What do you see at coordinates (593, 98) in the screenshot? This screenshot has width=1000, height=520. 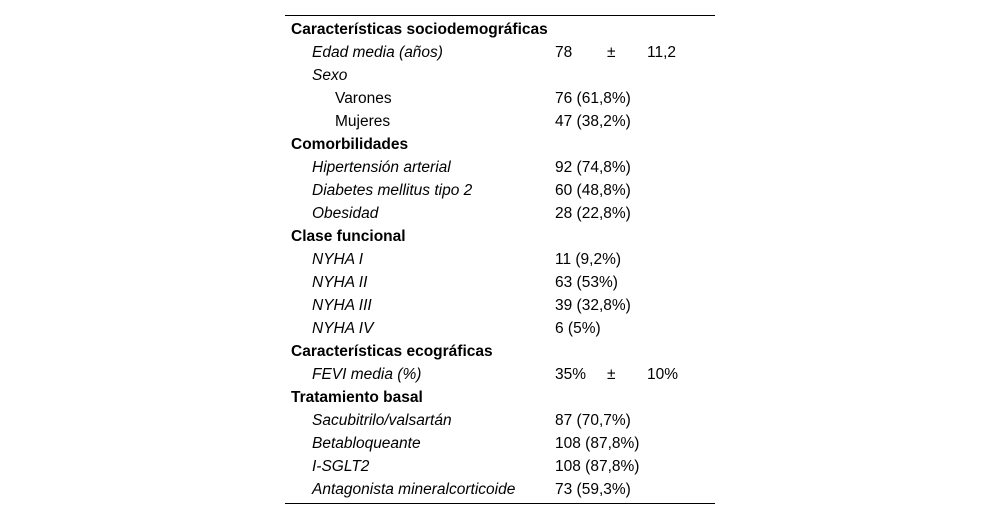 I see `row-value: 76 (61,8%)` at bounding box center [593, 98].